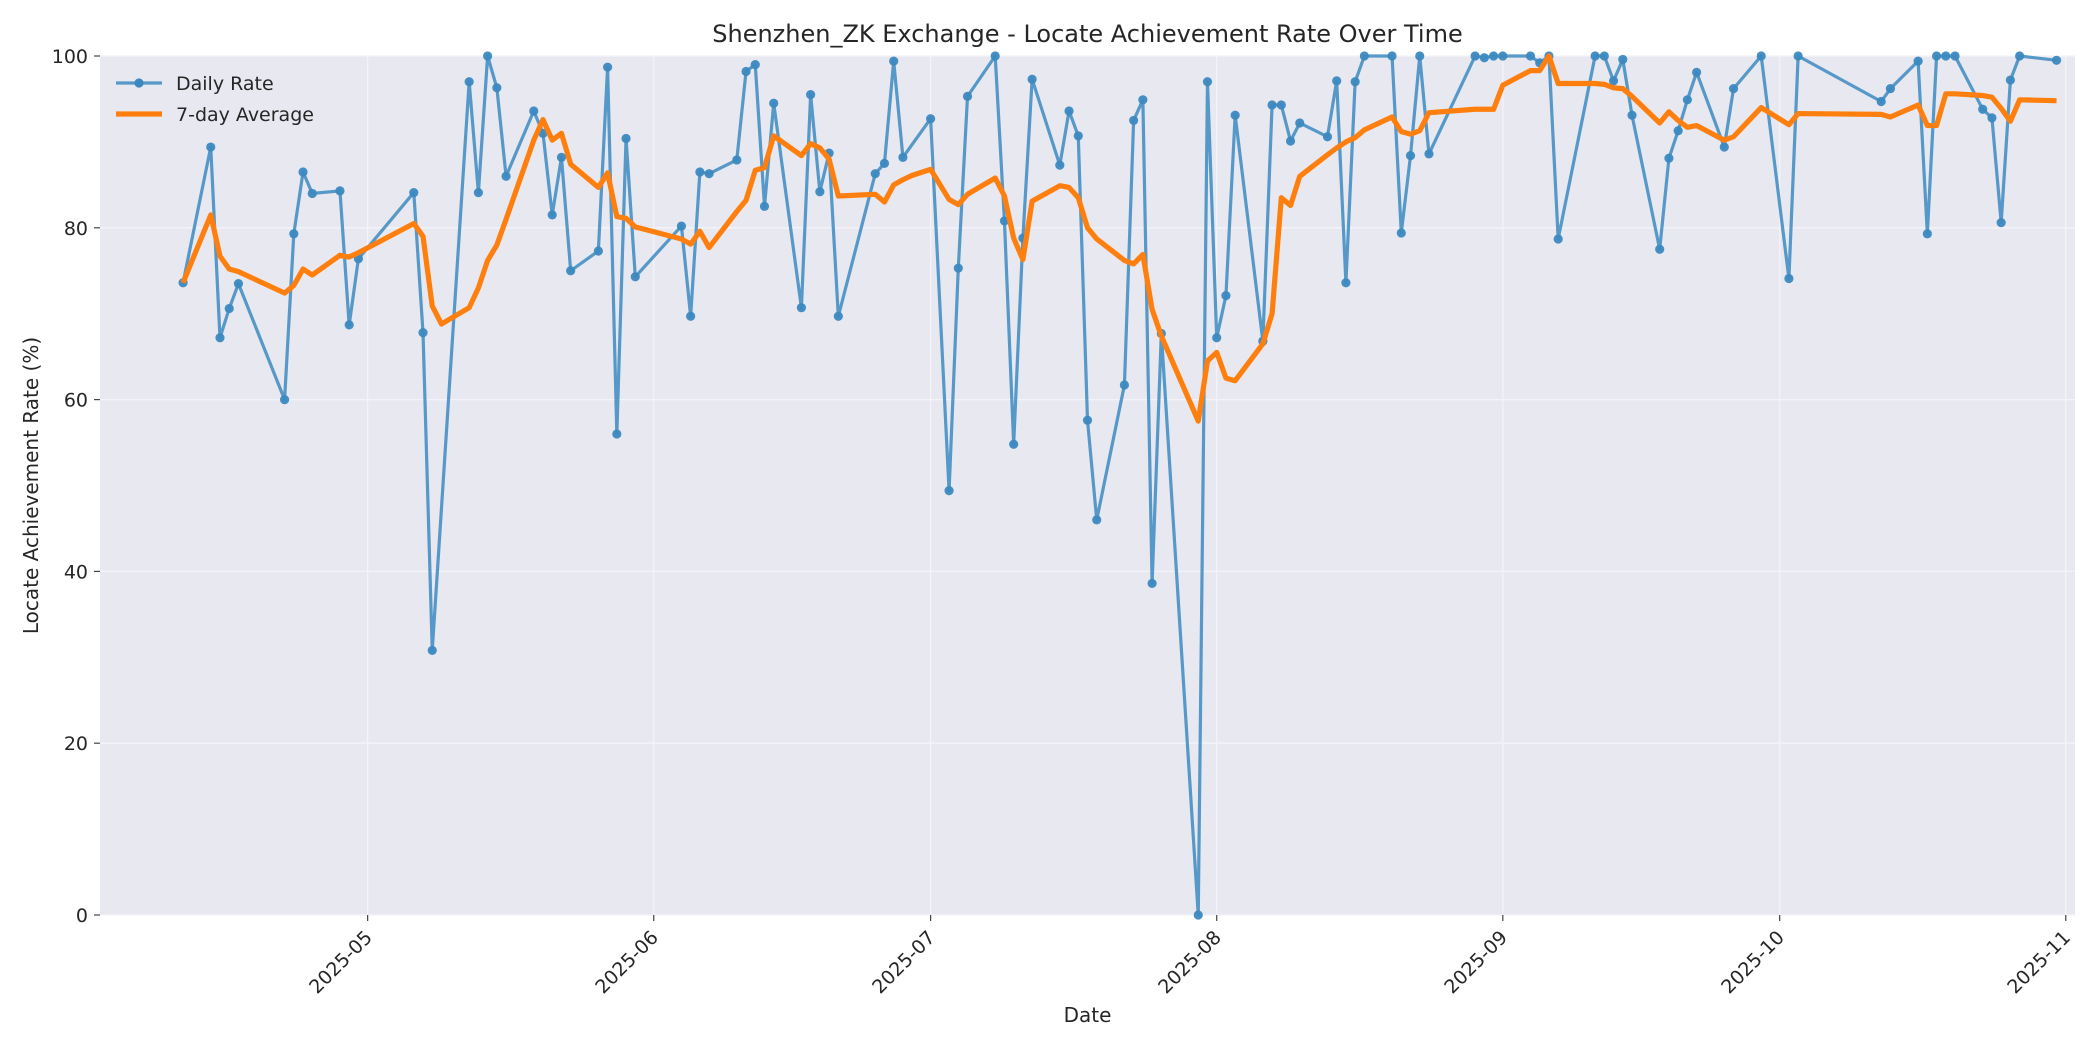 This screenshot has width=2100, height=1054. What do you see at coordinates (76, 401) in the screenshot?
I see `y-tick-label: 60` at bounding box center [76, 401].